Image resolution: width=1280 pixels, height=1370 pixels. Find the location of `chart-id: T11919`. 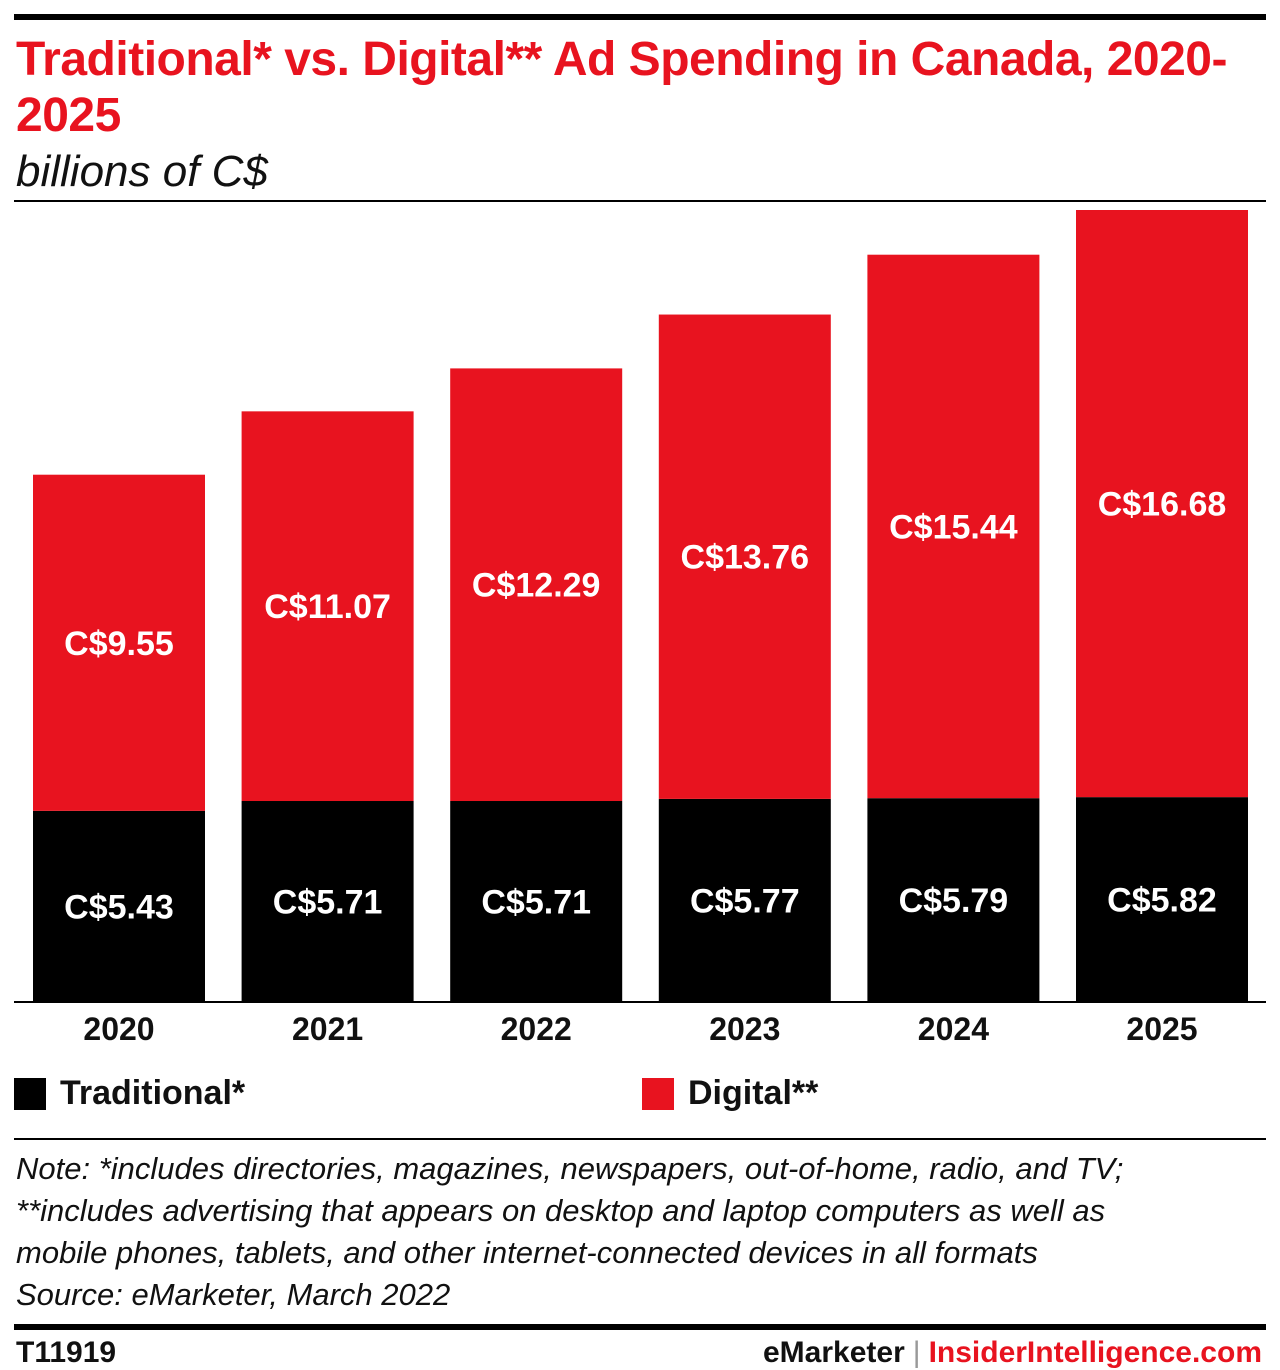

chart-id: T11919 is located at coordinates (66, 1352).